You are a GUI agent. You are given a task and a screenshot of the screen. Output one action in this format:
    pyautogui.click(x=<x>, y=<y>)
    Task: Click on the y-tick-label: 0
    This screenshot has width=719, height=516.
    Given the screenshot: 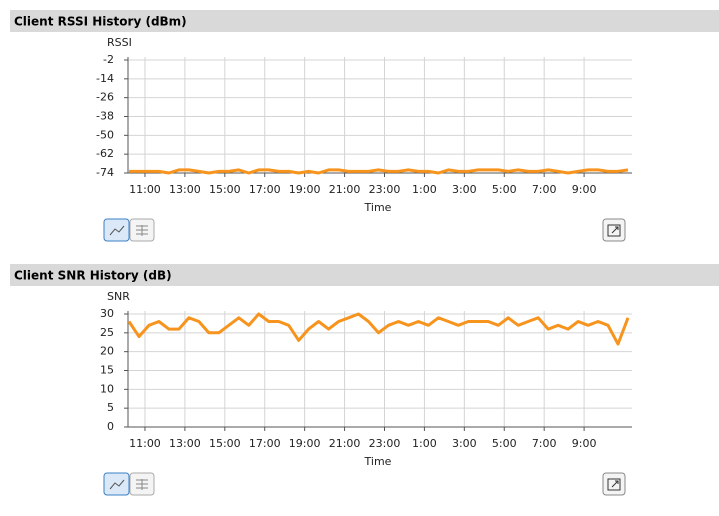 What is the action you would take?
    pyautogui.click(x=110, y=426)
    